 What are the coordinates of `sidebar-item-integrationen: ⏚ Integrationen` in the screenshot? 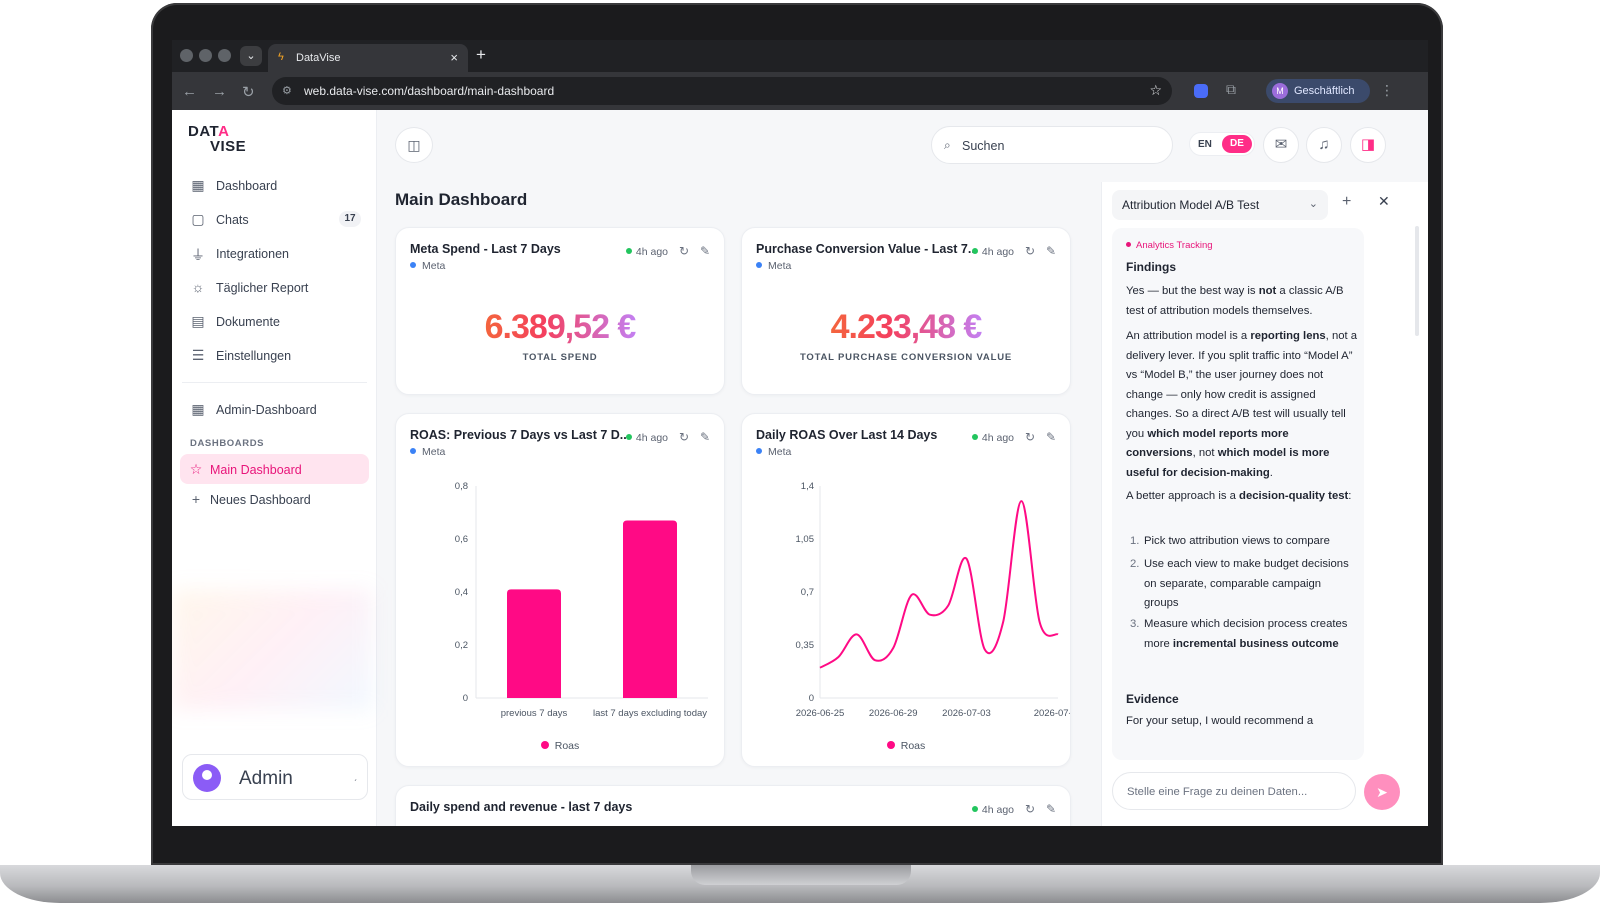 It's located at (274, 253).